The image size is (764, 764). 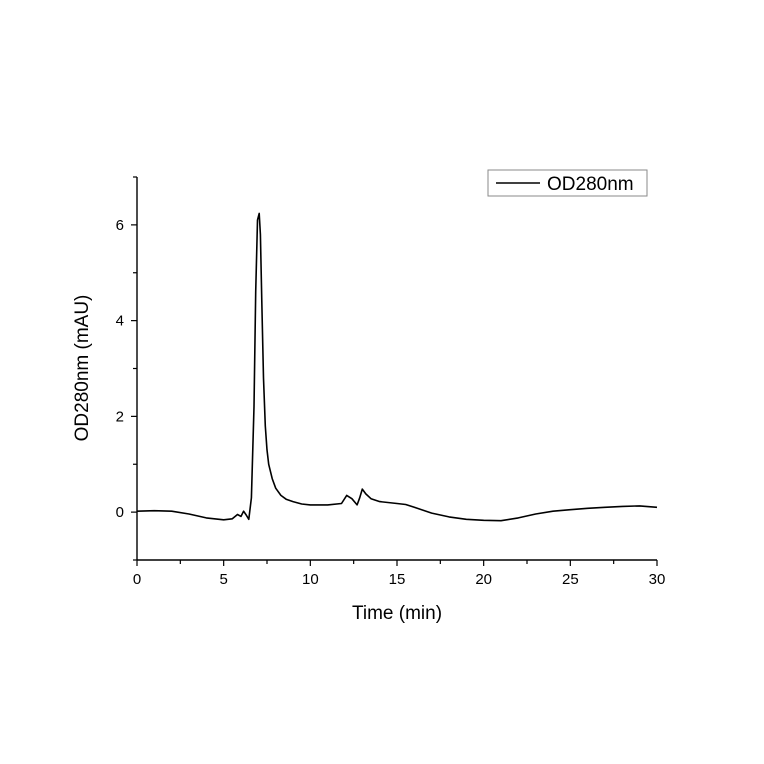 I want to click on x-tick-label: 10, so click(x=310, y=579).